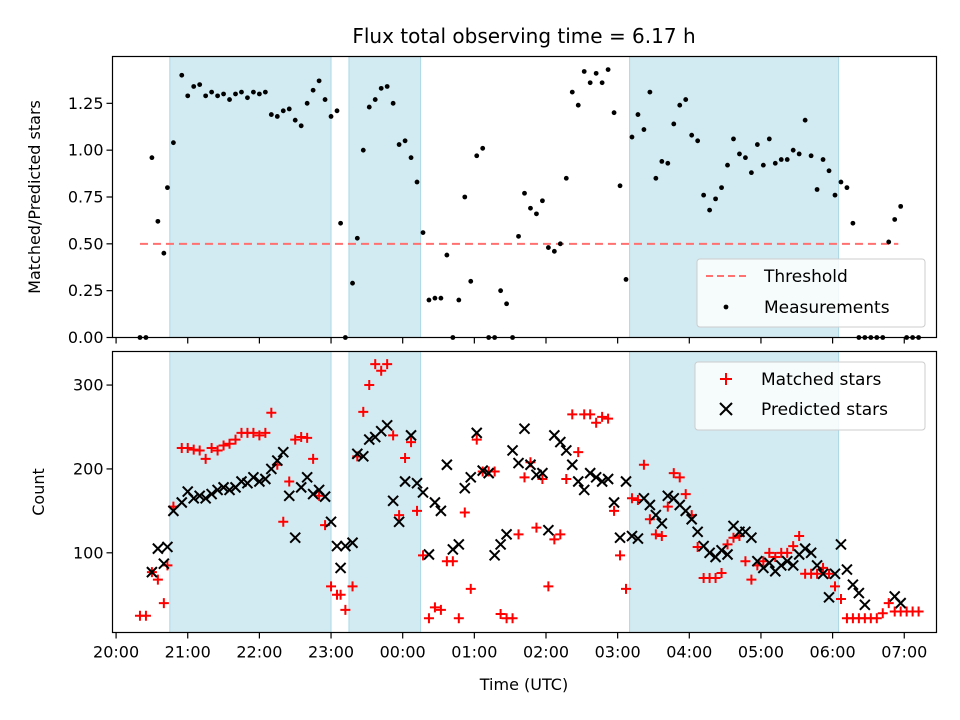 This screenshot has height=720, width=960. What do you see at coordinates (86, 103) in the screenshot?
I see `y-tick-label: 1.25` at bounding box center [86, 103].